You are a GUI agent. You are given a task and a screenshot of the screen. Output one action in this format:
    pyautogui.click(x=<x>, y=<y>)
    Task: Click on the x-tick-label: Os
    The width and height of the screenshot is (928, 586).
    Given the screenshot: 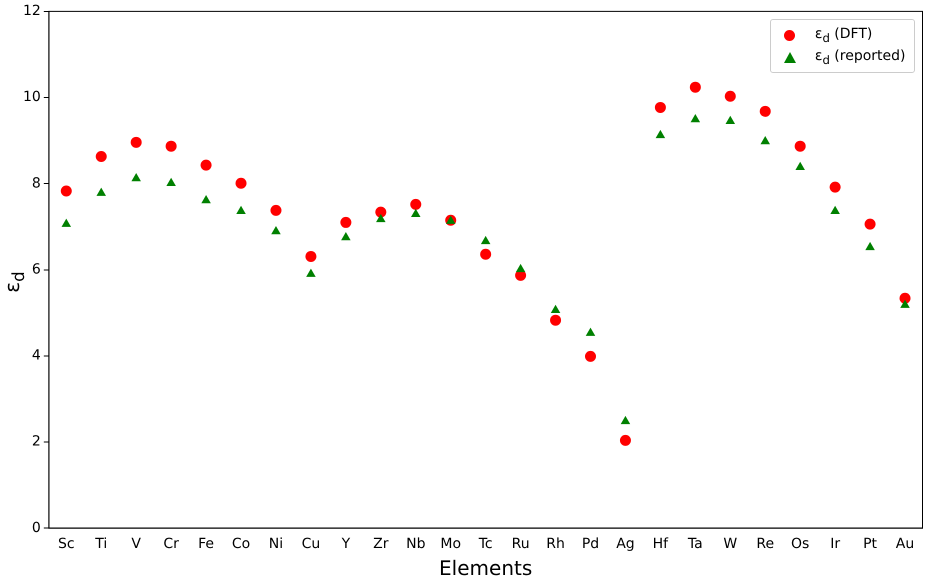 What is the action you would take?
    pyautogui.click(x=800, y=544)
    